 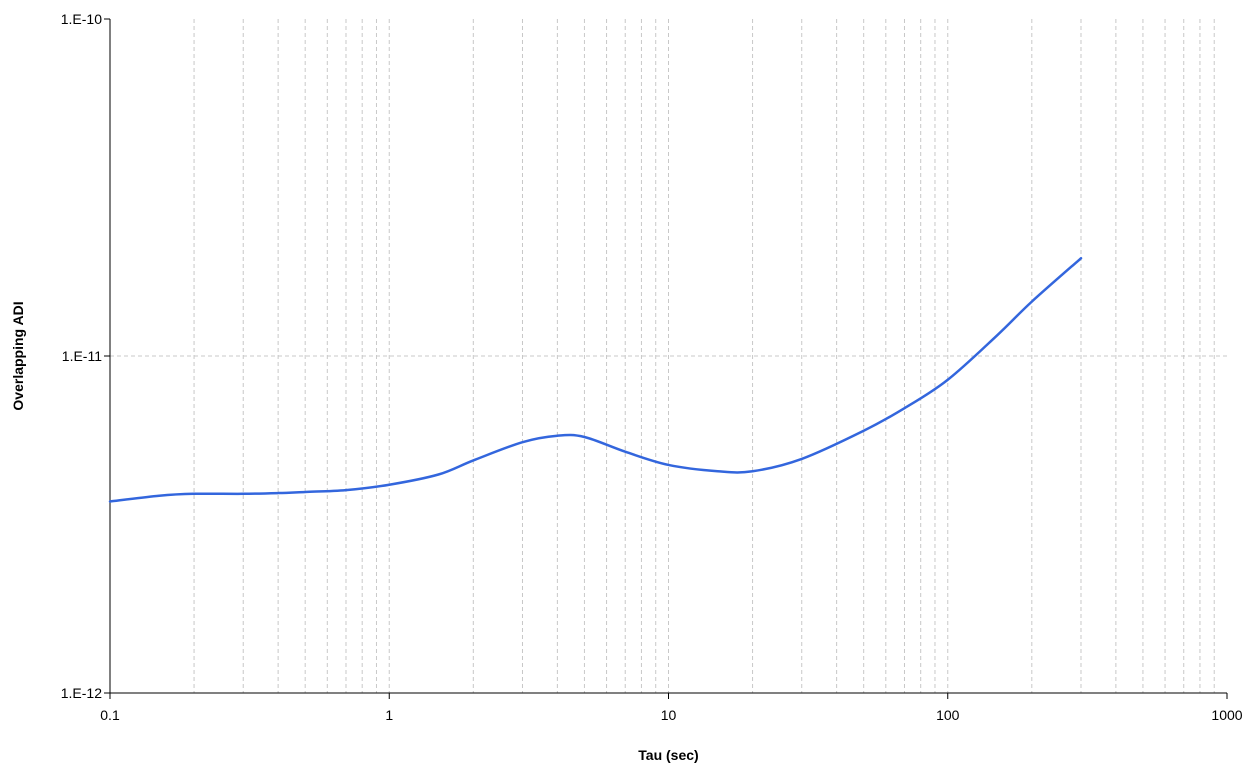 I want to click on x-tick-label: 10, so click(x=669, y=715).